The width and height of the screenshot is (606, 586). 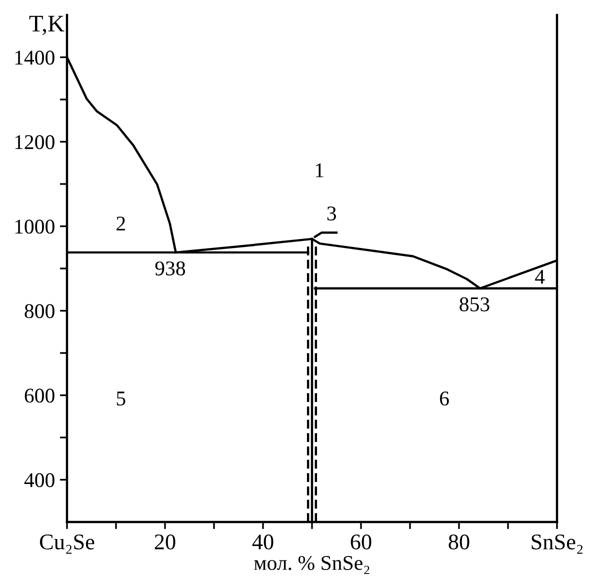 What do you see at coordinates (67, 544) in the screenshot?
I see `x-tick-label: Cu₂Se` at bounding box center [67, 544].